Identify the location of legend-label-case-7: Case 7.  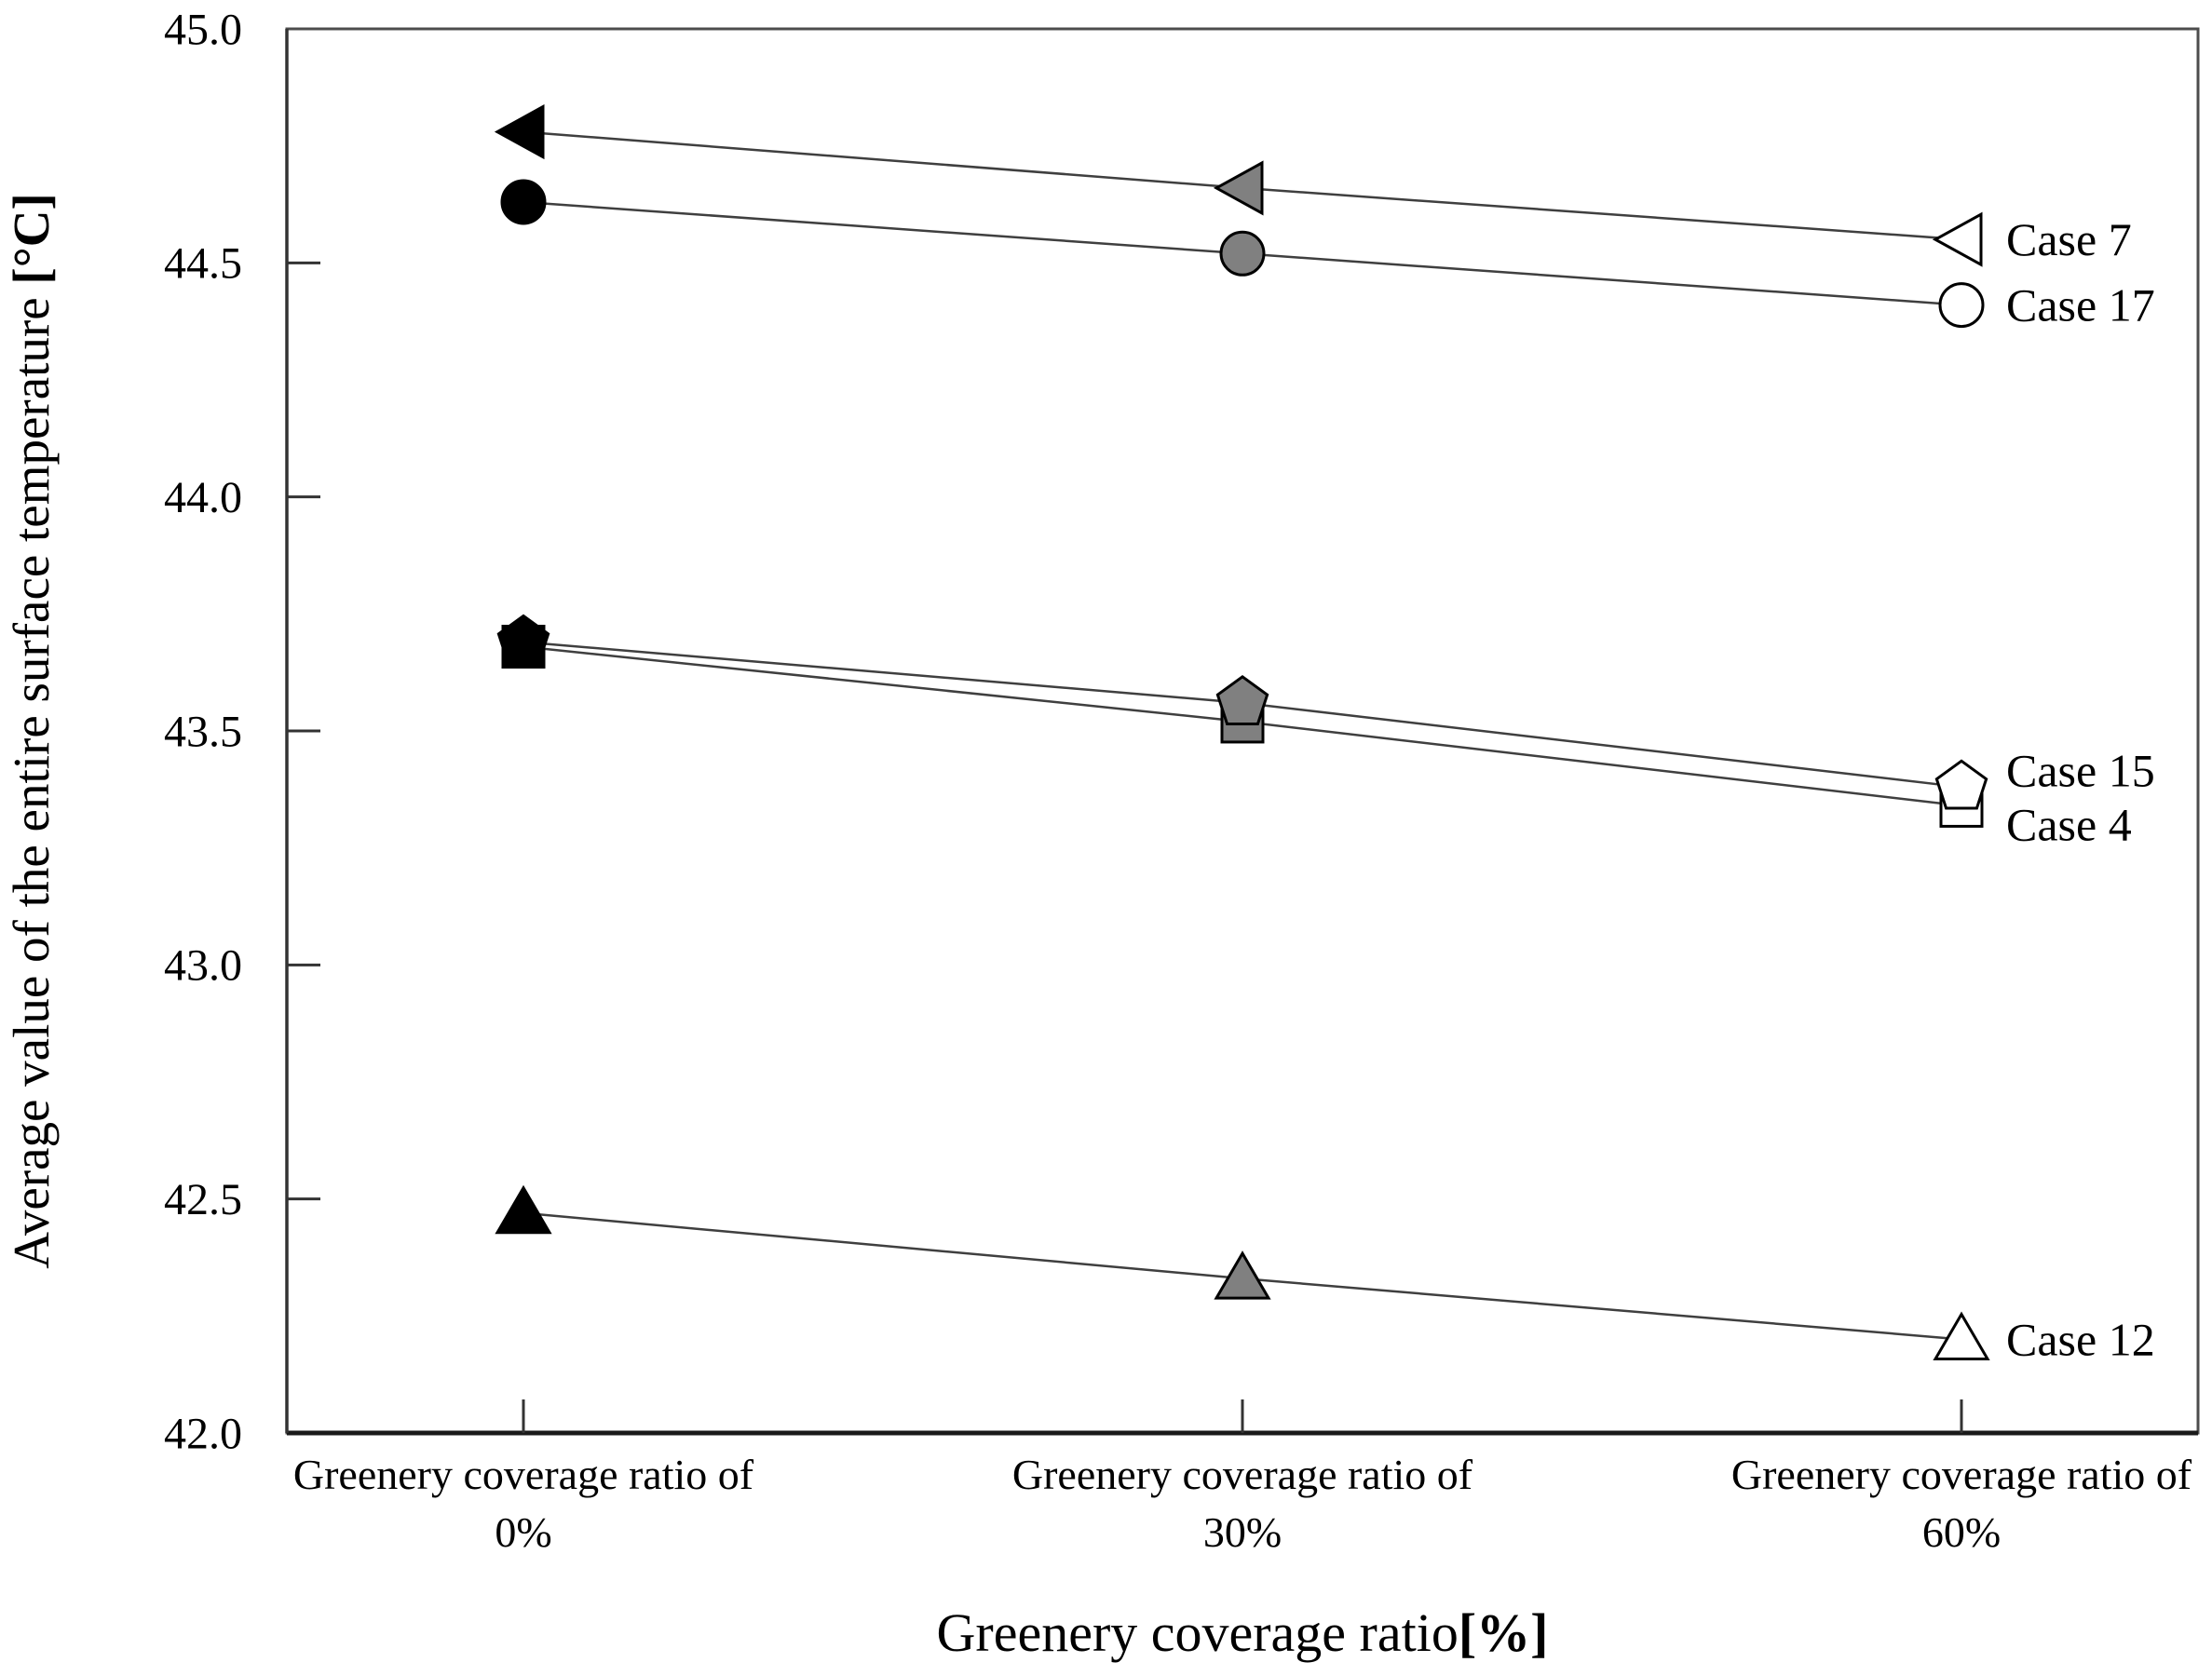
(2069, 239).